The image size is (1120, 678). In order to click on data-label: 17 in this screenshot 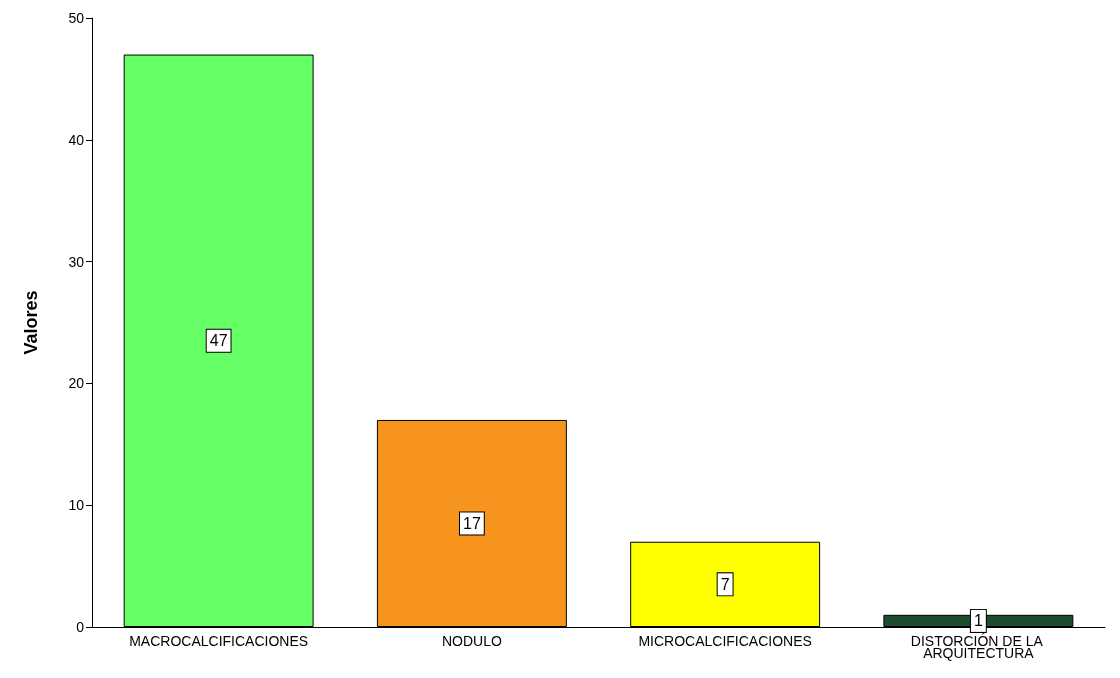, I will do `click(471, 523)`.